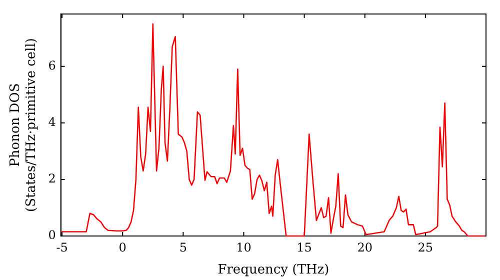  Describe the element at coordinates (52, 235) in the screenshot. I see `y-tick-label: 0` at that location.